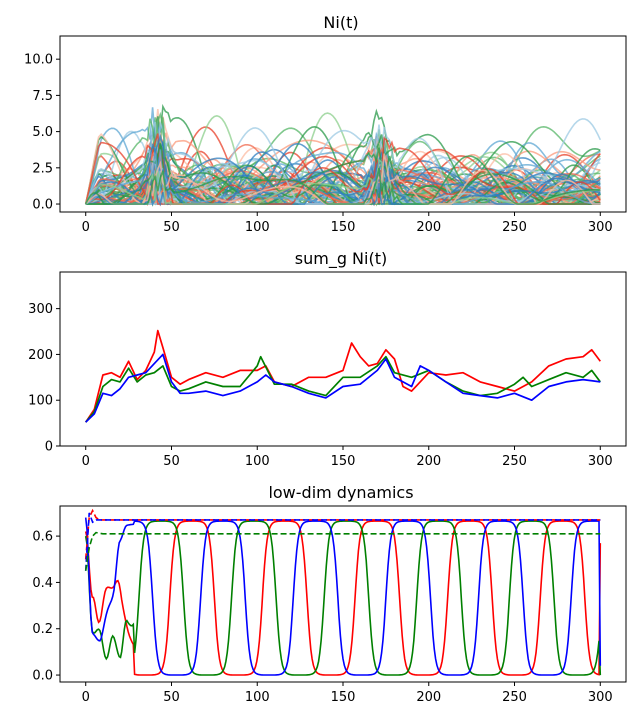 This screenshot has width=640, height=719. Describe the element at coordinates (340, 22) in the screenshot. I see `chart-title: Ni(t)` at that location.